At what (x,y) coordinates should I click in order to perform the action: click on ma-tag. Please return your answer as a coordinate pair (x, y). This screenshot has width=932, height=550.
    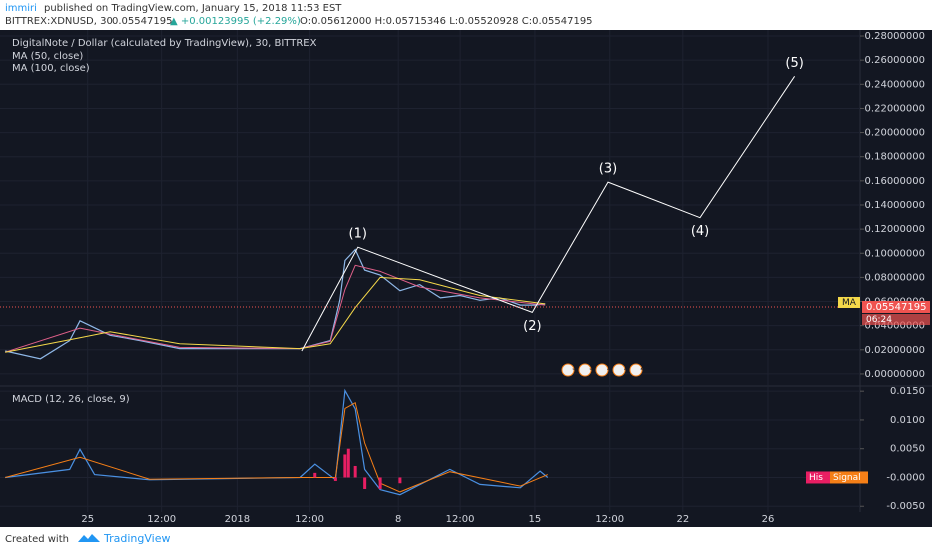
    Looking at the image, I should click on (849, 302).